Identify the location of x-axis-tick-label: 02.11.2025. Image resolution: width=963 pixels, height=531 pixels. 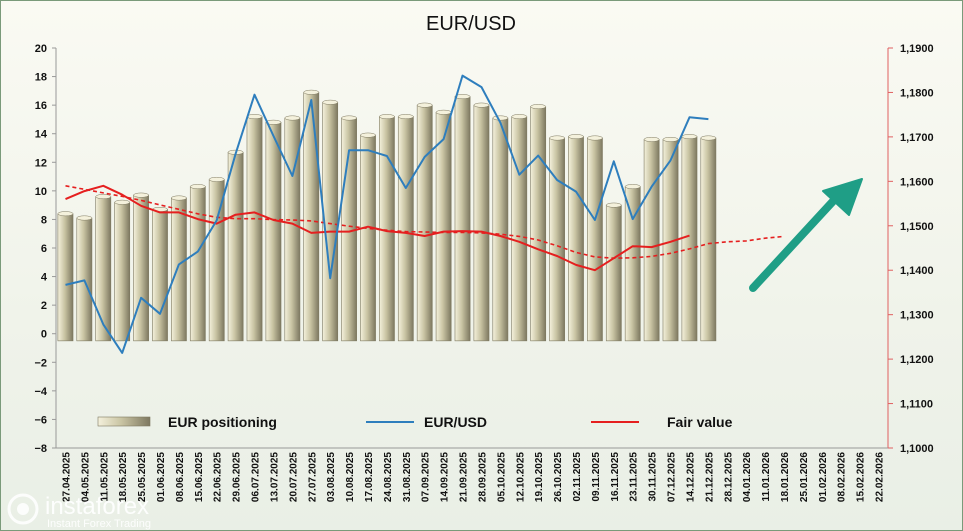
(577, 477).